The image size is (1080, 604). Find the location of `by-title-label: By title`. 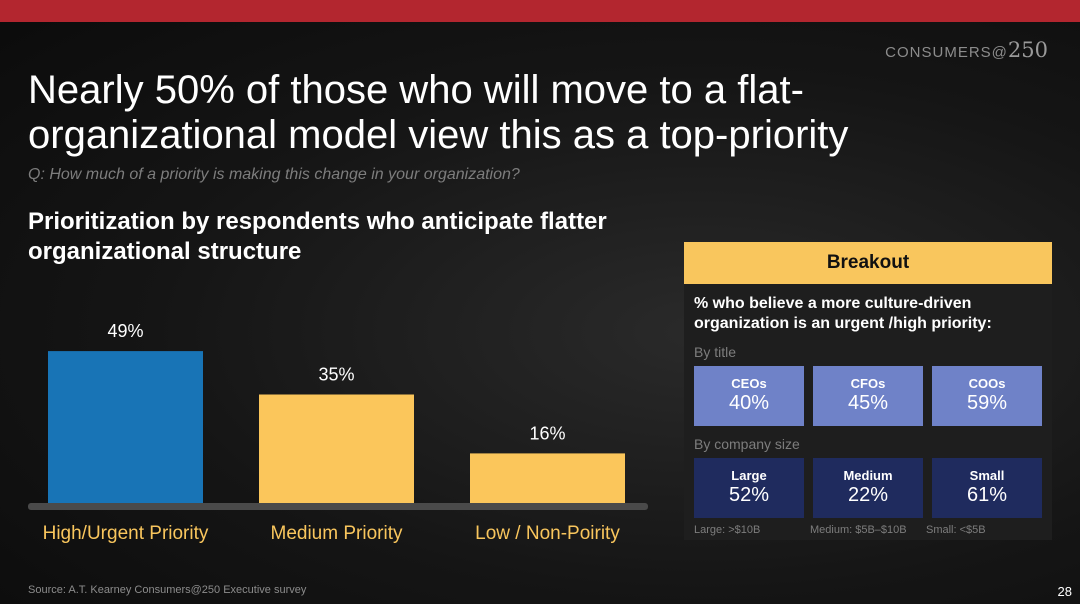

by-title-label: By title is located at coordinates (715, 352).